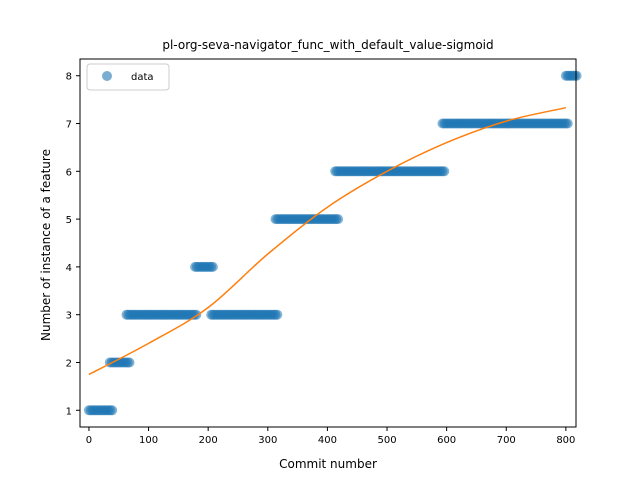  What do you see at coordinates (69, 268) in the screenshot?
I see `y-tick-label: 4` at bounding box center [69, 268].